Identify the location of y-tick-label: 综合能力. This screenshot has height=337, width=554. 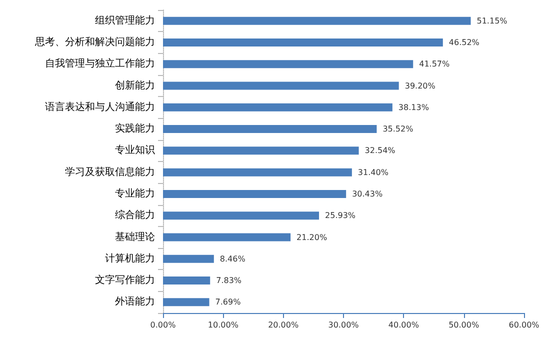
(135, 215).